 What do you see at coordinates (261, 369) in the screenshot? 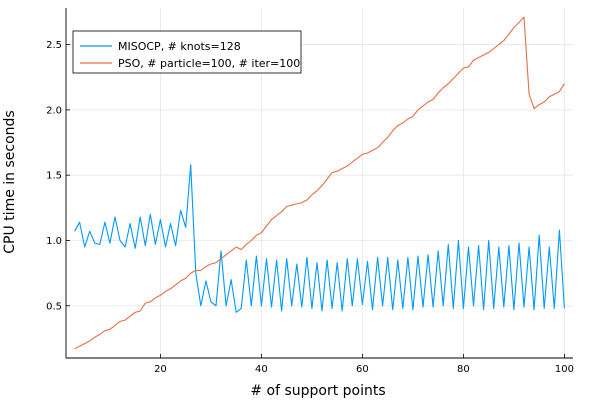
I see `x-tick-label: 40` at bounding box center [261, 369].